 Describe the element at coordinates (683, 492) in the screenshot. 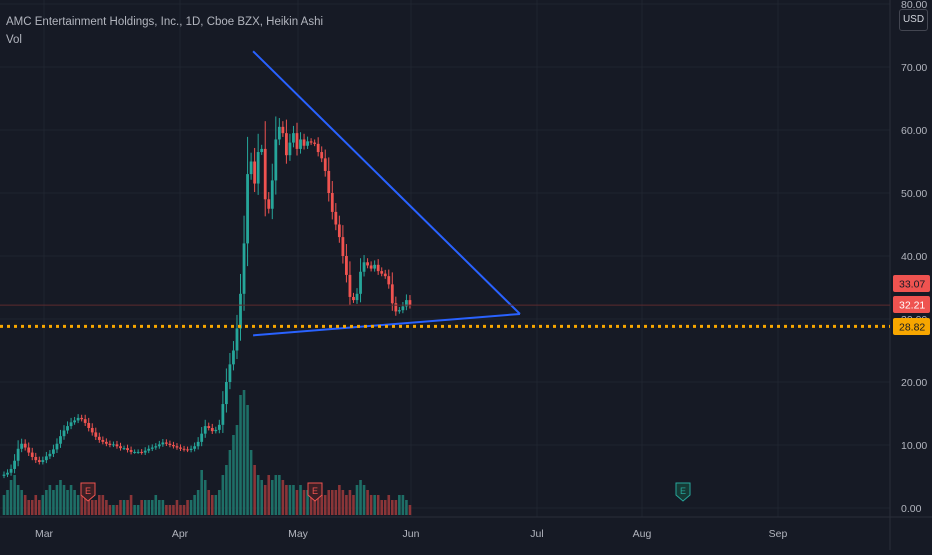

I see `earnings-badge-icon` at that location.